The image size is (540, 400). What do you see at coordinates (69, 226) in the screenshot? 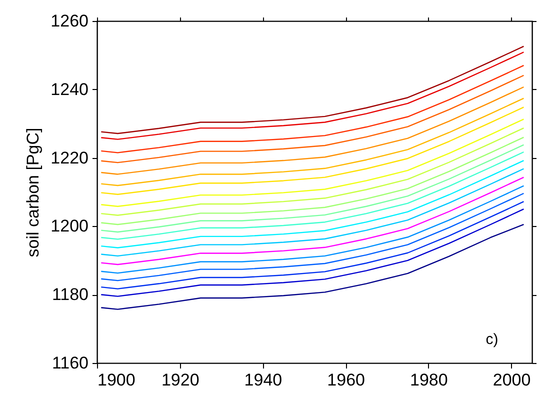
I see `y-tick-label: 1200` at bounding box center [69, 226].